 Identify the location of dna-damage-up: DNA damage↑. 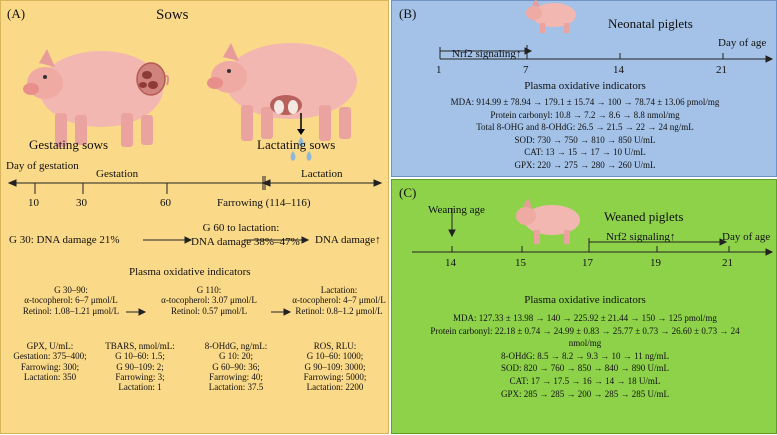
(348, 240).